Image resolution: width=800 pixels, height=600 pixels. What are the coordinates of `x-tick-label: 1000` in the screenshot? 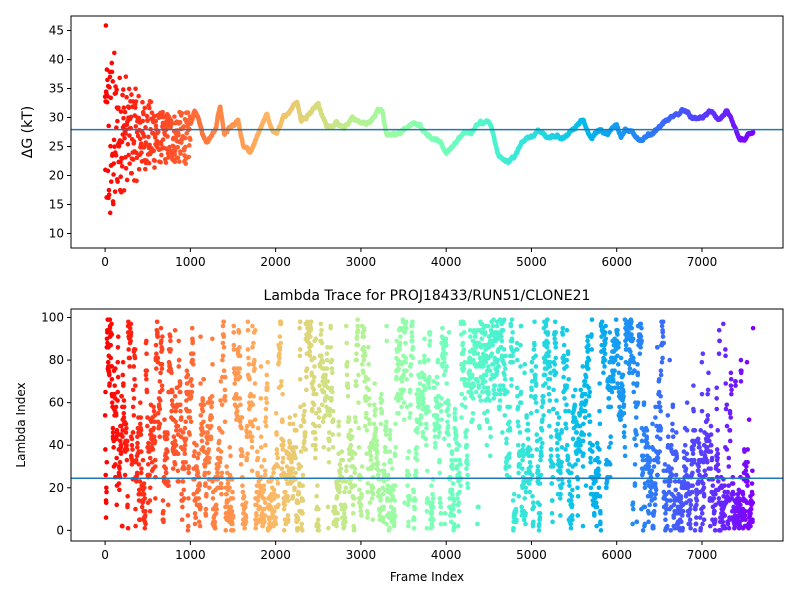 It's located at (190, 262).